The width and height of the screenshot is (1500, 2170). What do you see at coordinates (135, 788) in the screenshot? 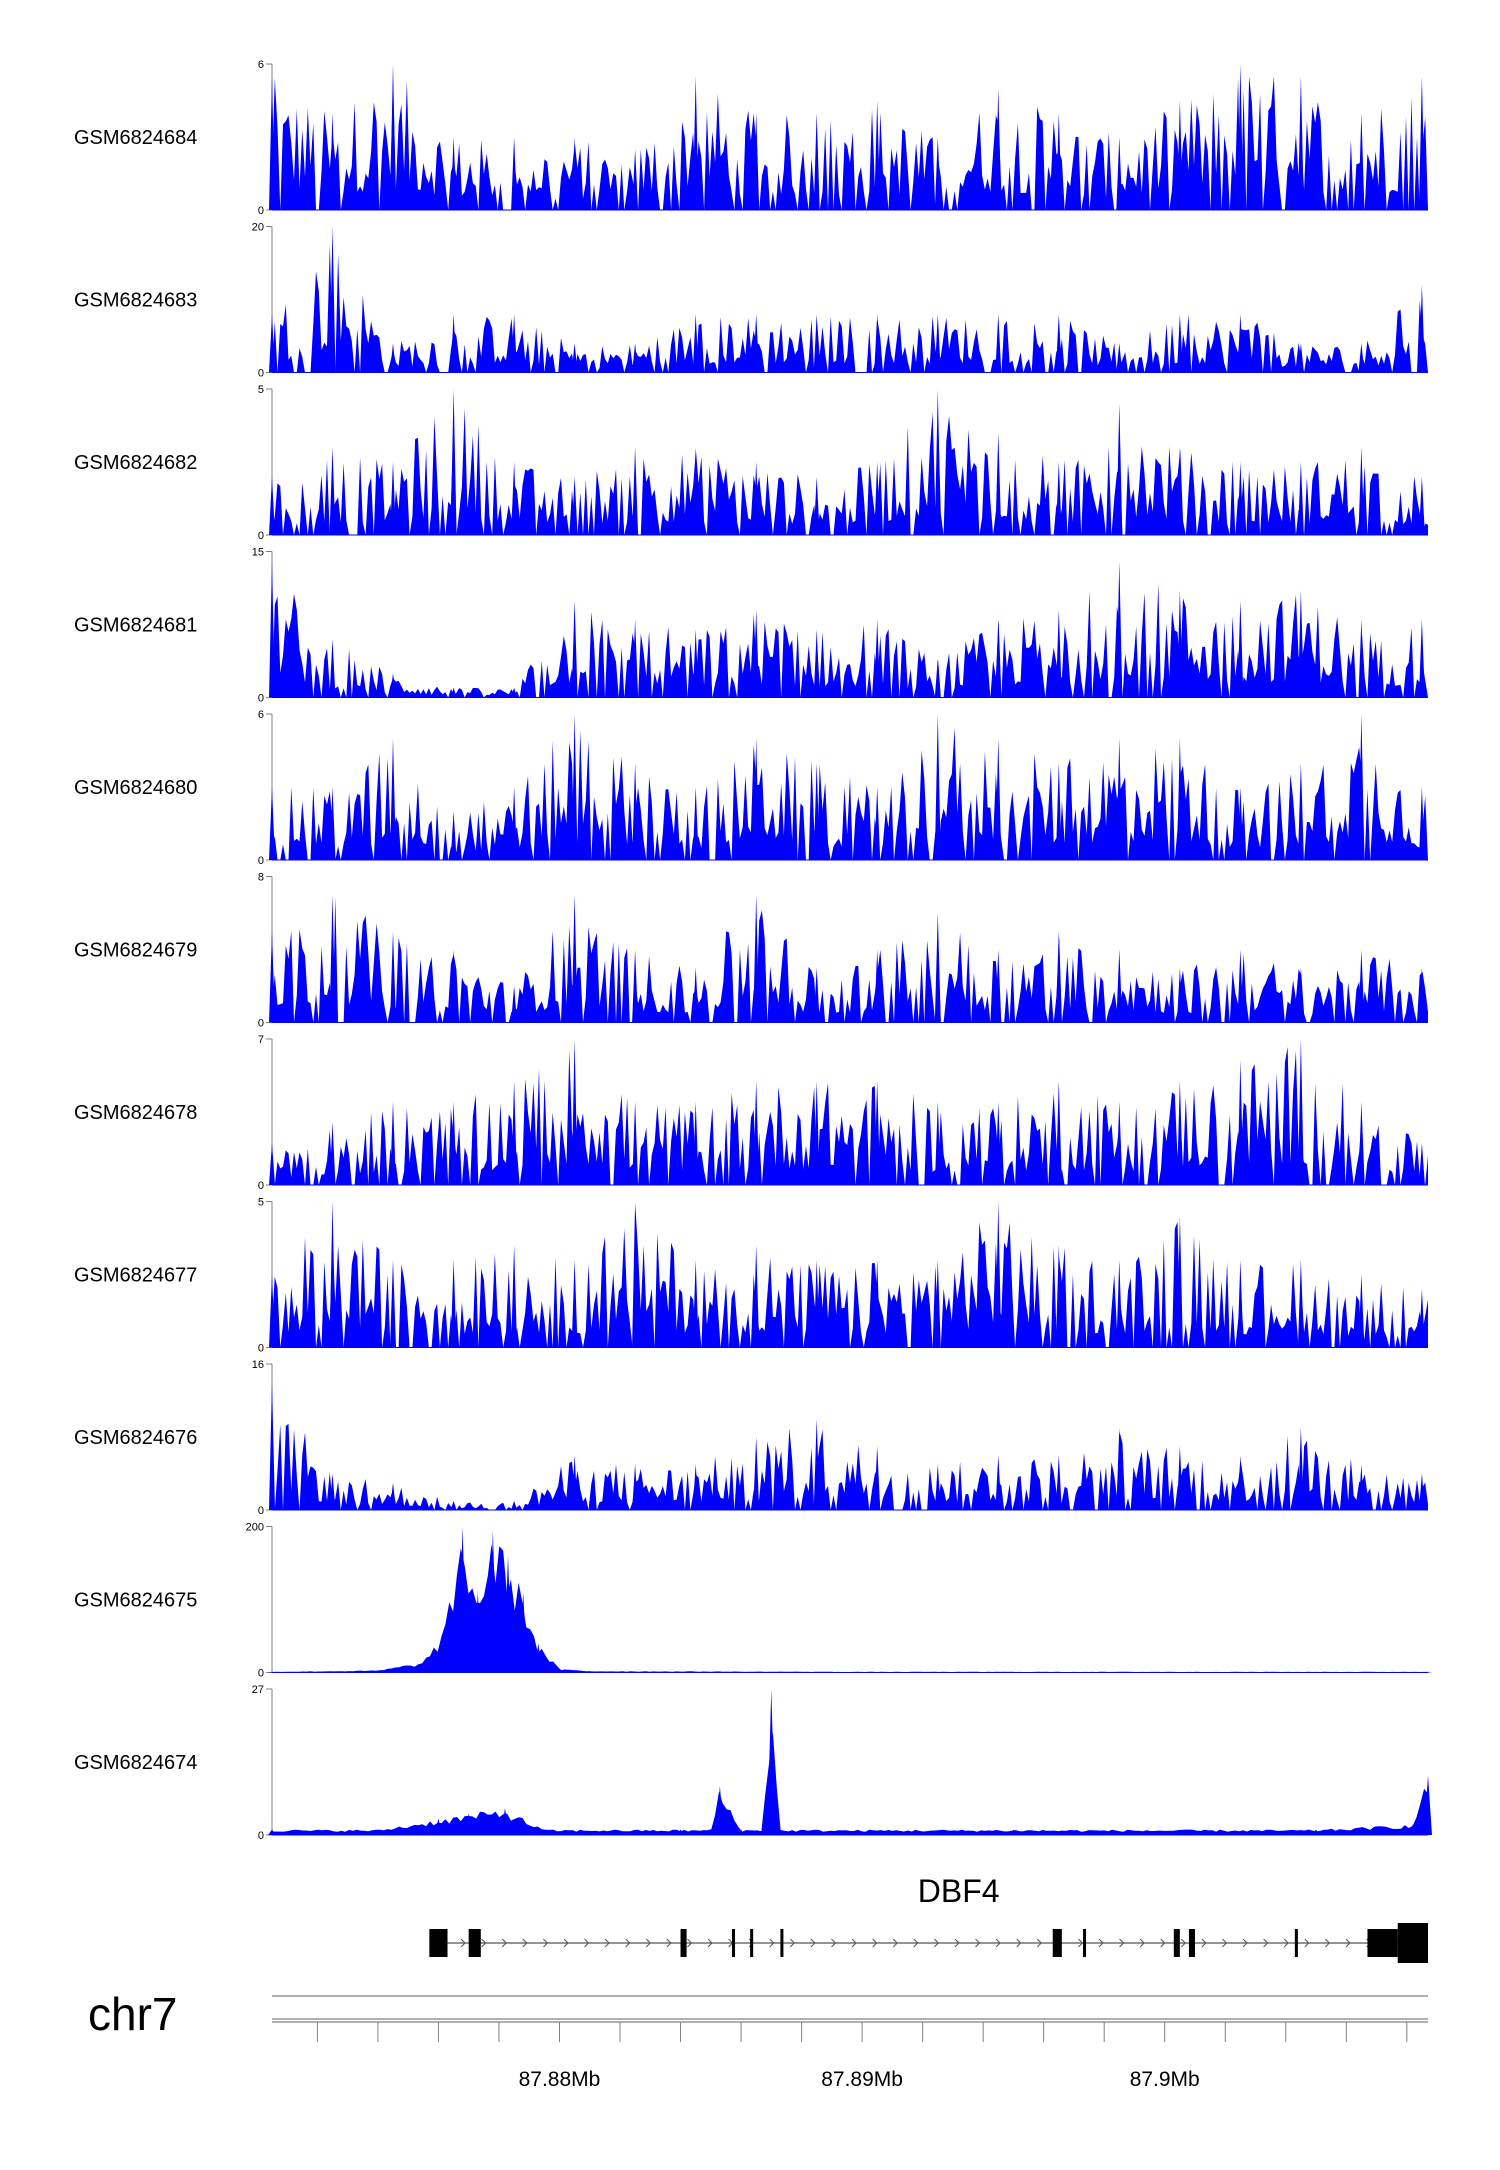
I see `track-label: GSM6824680` at bounding box center [135, 788].